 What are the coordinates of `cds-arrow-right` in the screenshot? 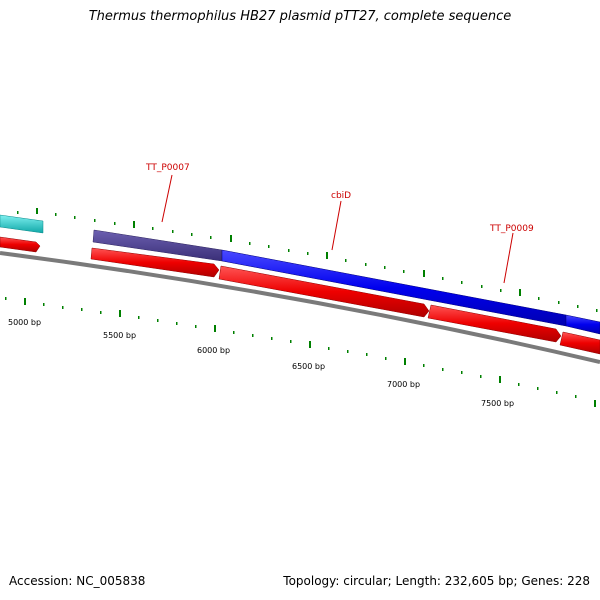 It's located at (579, 343).